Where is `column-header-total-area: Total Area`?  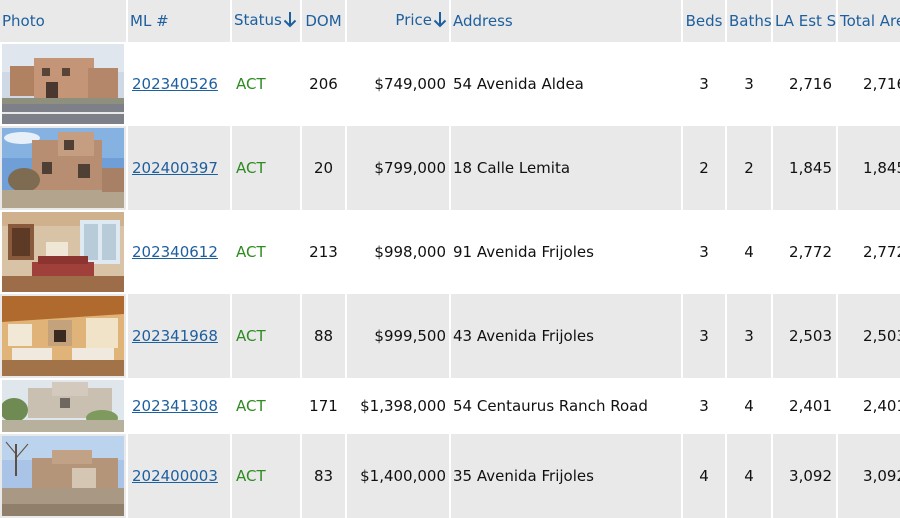 column-header-total-area: Total Area is located at coordinates (869, 21).